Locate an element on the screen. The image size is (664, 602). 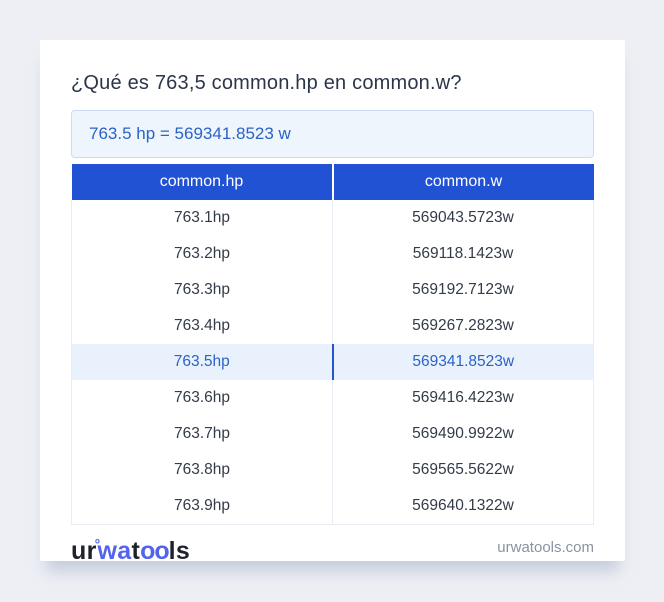
hp-value: 763.6hp is located at coordinates (202, 398).